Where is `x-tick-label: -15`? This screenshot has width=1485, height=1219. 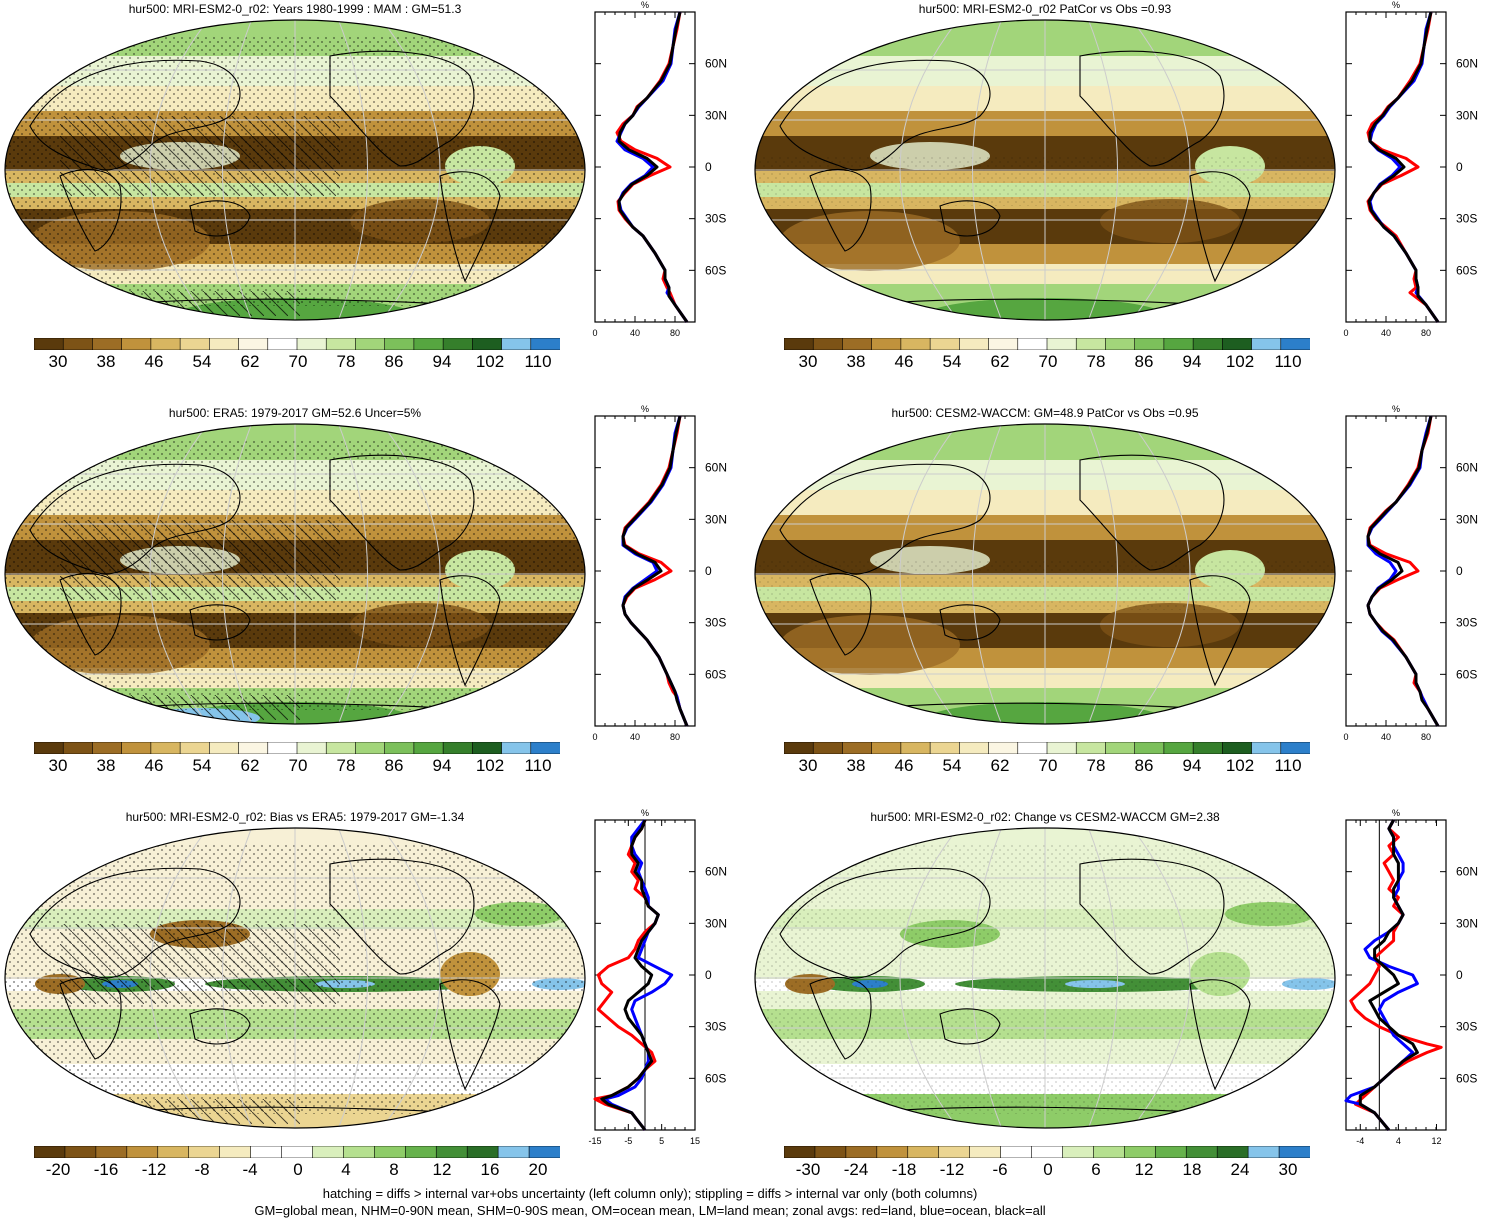 x-tick-label: -15 is located at coordinates (594, 1141).